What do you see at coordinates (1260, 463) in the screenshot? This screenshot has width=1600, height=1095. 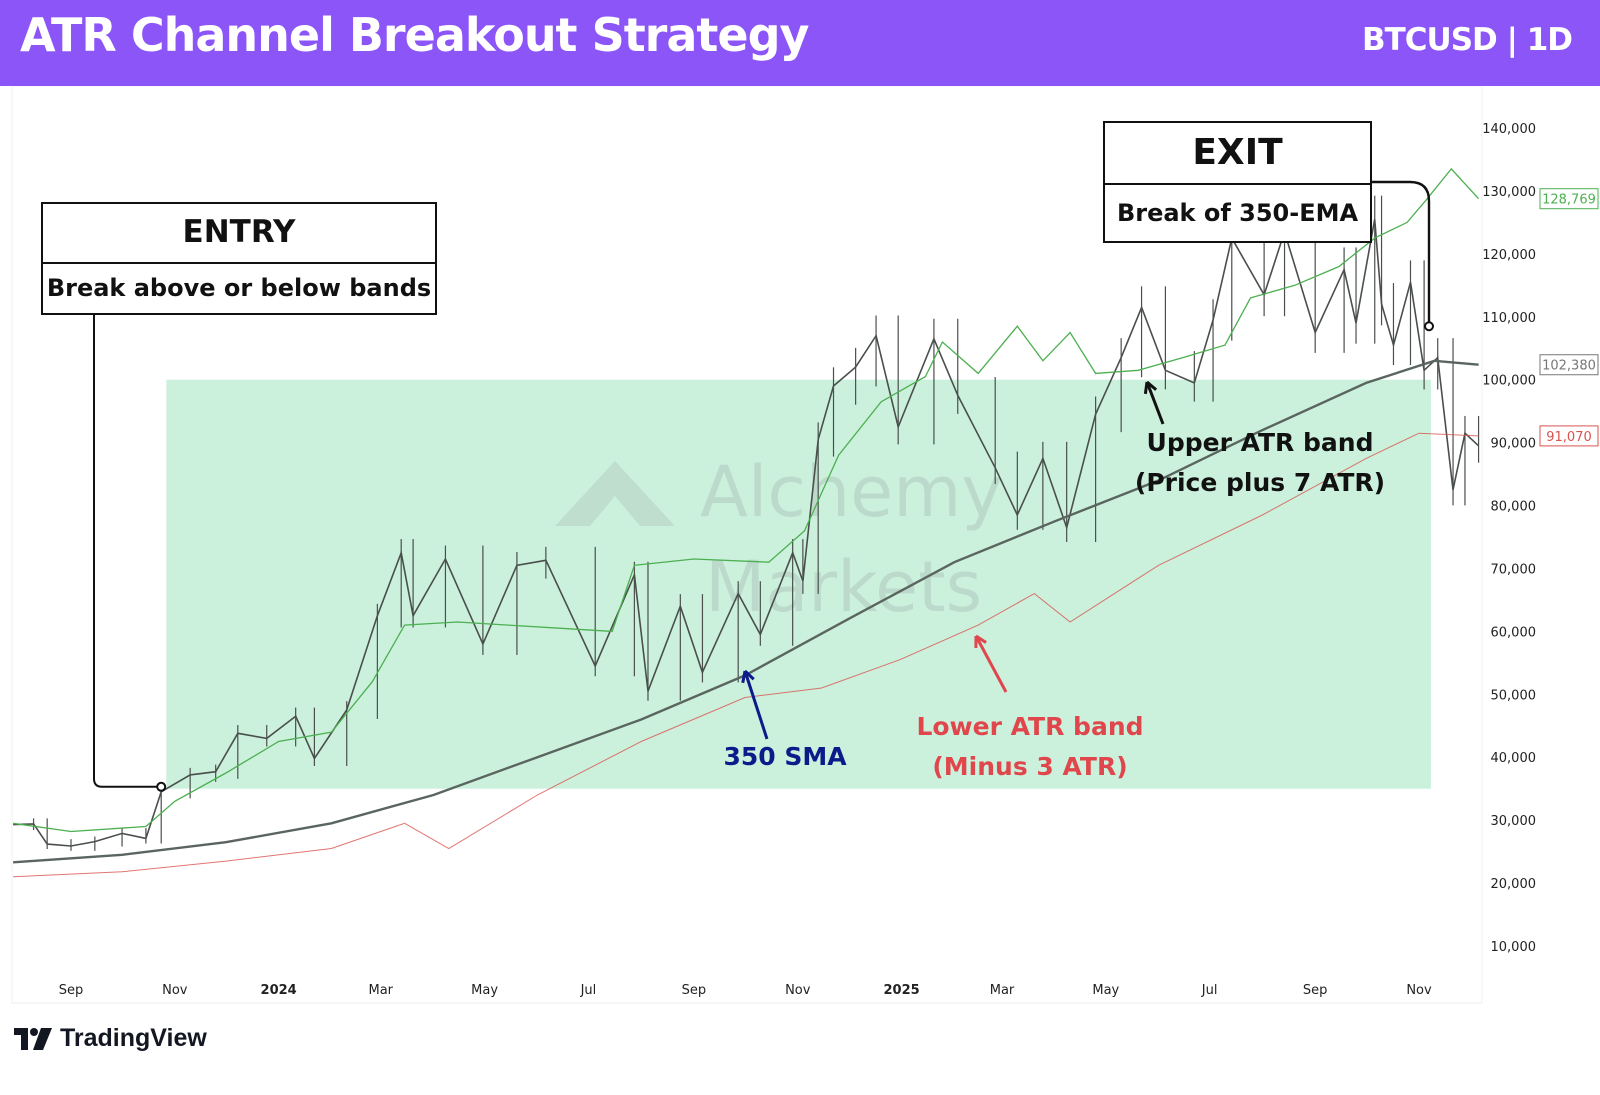 I see `upper-band-label: Upper ATR band (Price plus 7 ATR)` at bounding box center [1260, 463].